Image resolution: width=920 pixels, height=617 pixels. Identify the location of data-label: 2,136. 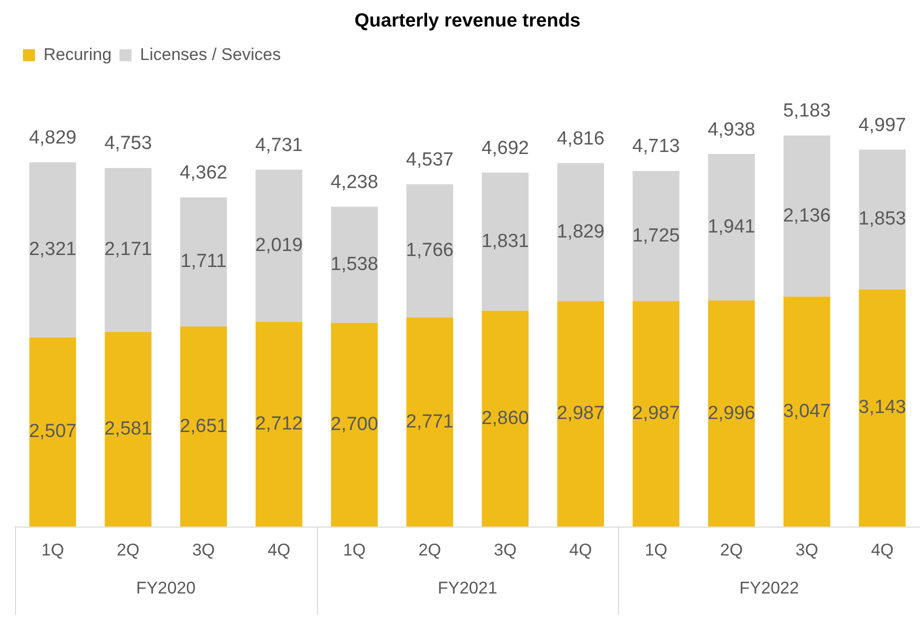
(807, 215).